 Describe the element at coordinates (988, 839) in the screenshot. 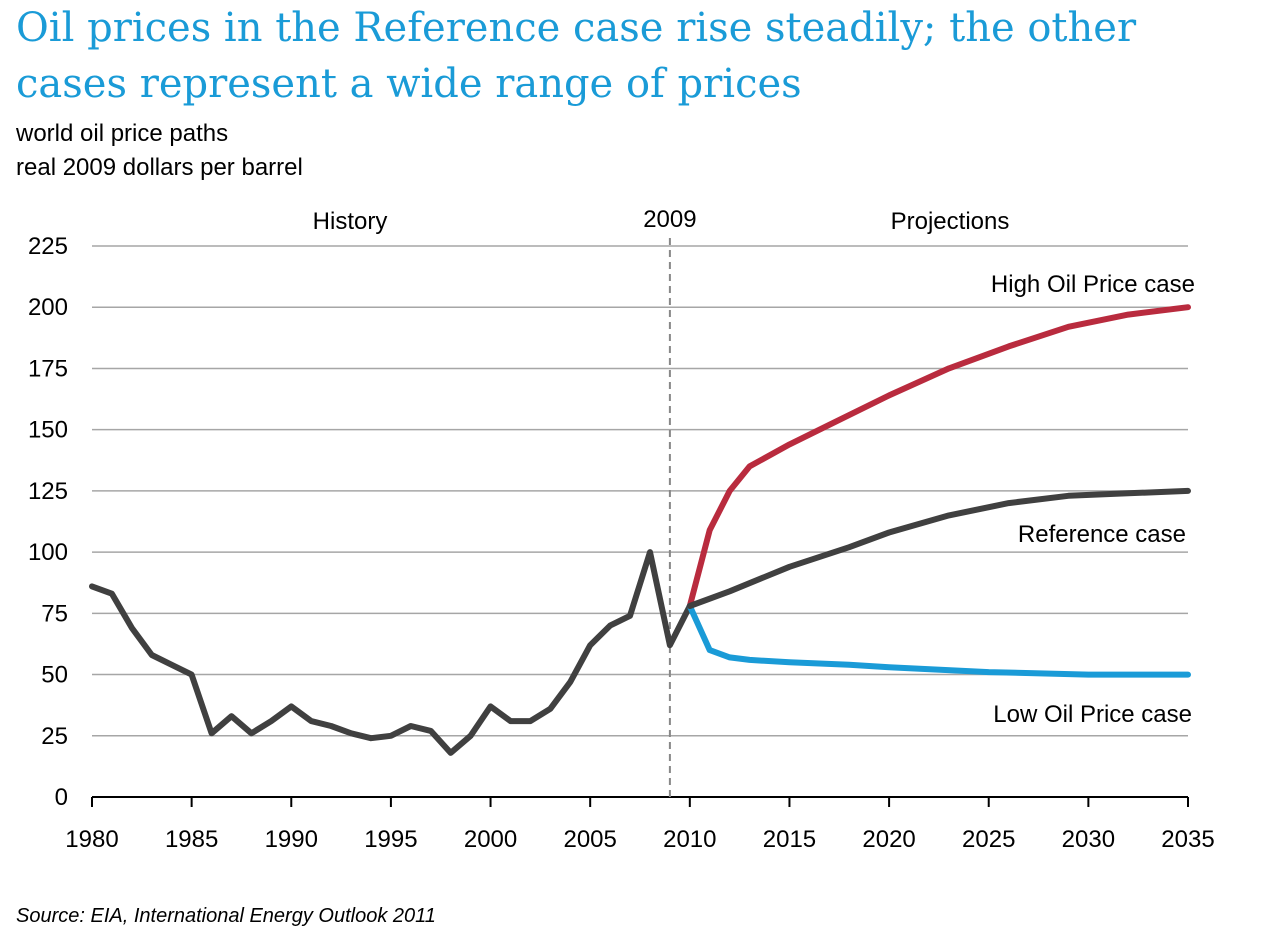

I see `x-tick-label: 2025` at that location.